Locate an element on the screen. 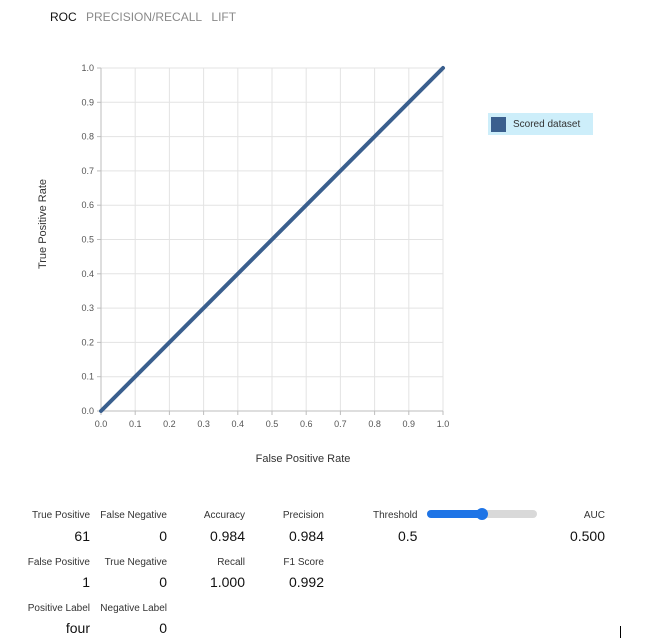  x-tick-label: 0.8 is located at coordinates (374, 424).